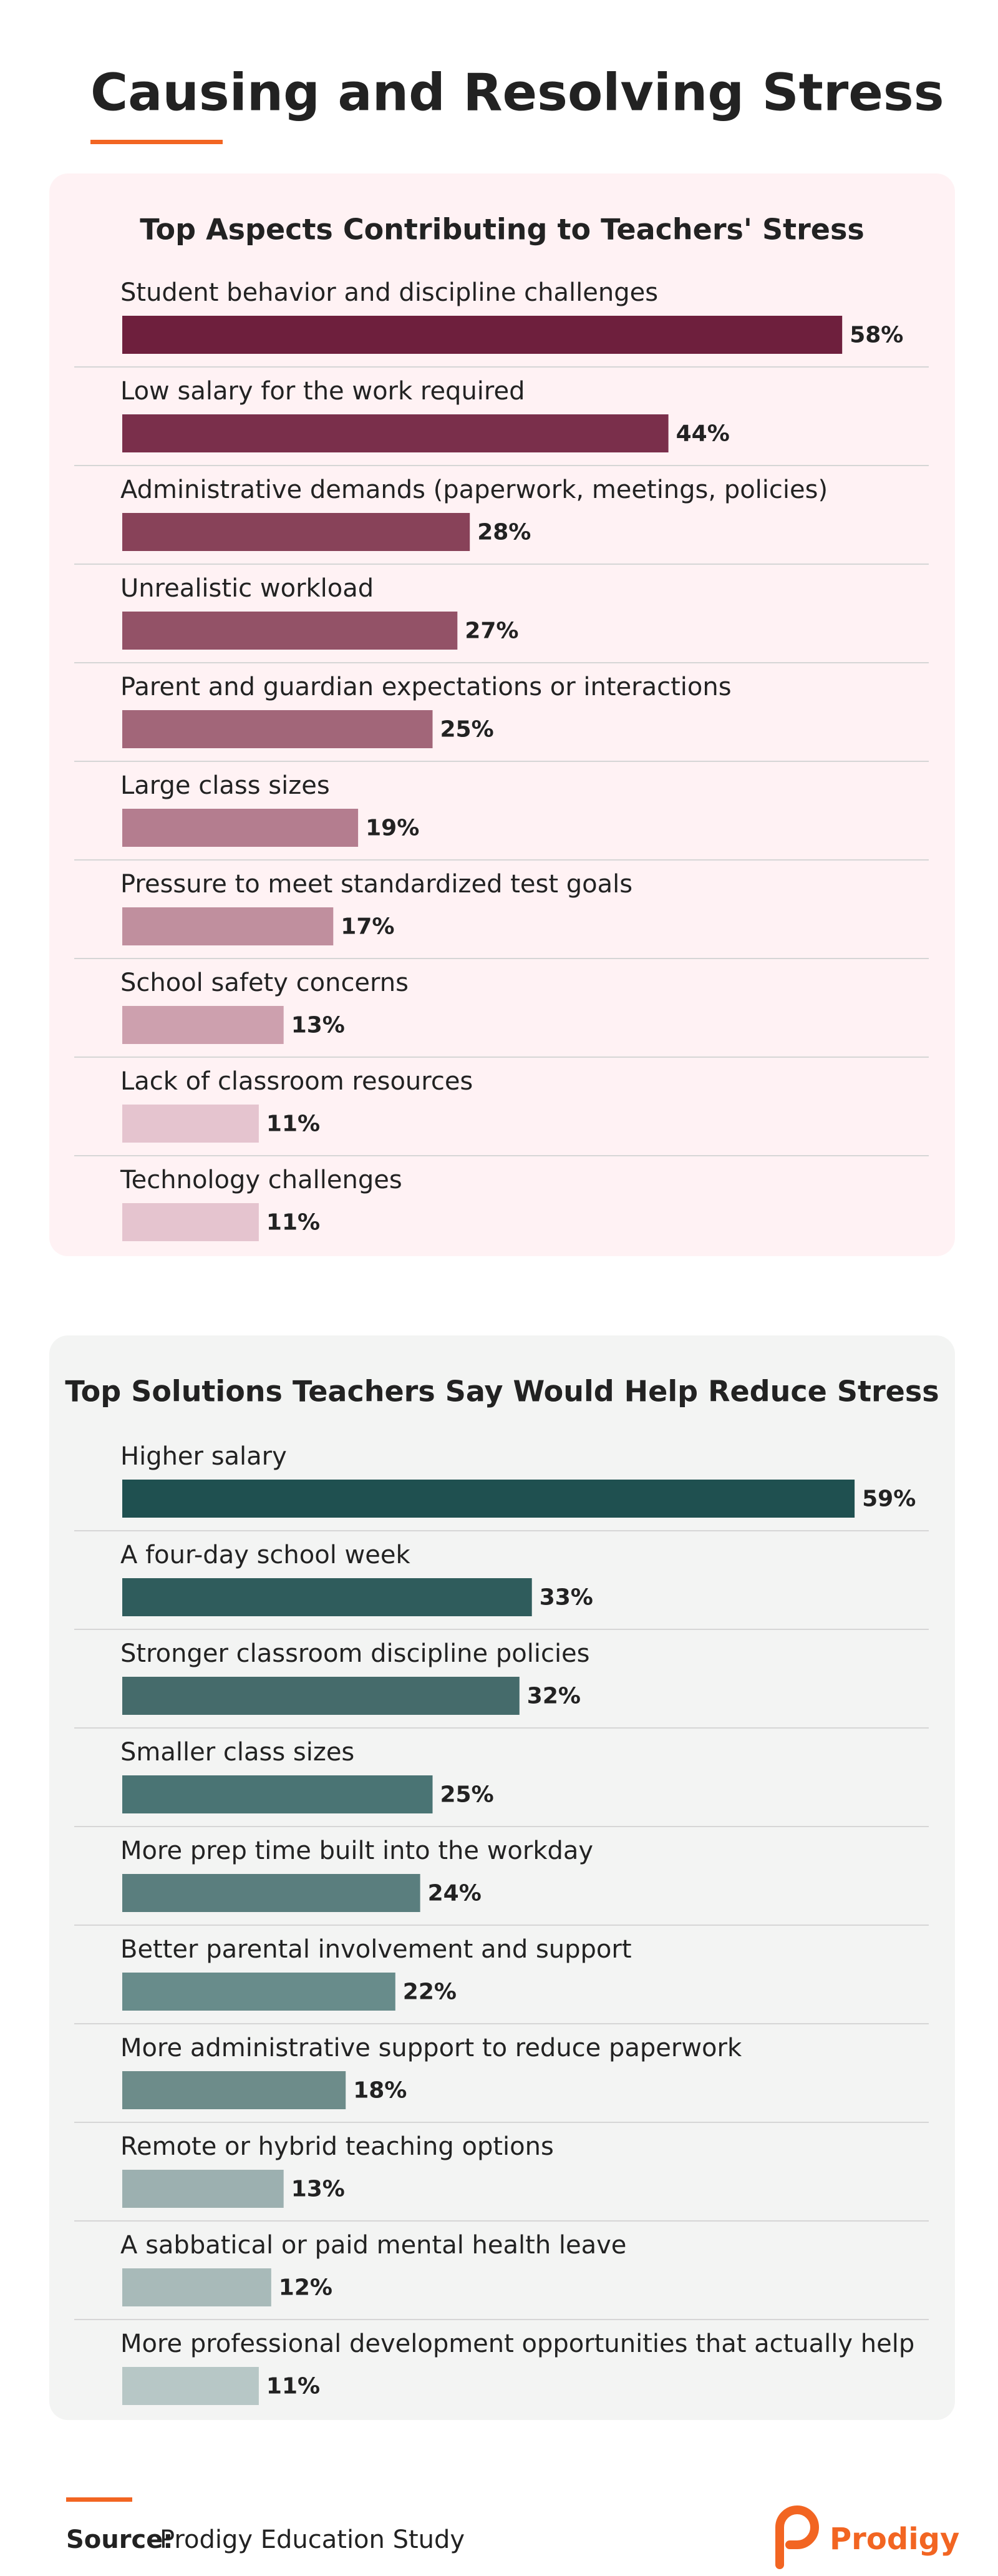 The width and height of the screenshot is (998, 2576). I want to click on category-label: Remote or hybrid teaching options, so click(337, 2146).